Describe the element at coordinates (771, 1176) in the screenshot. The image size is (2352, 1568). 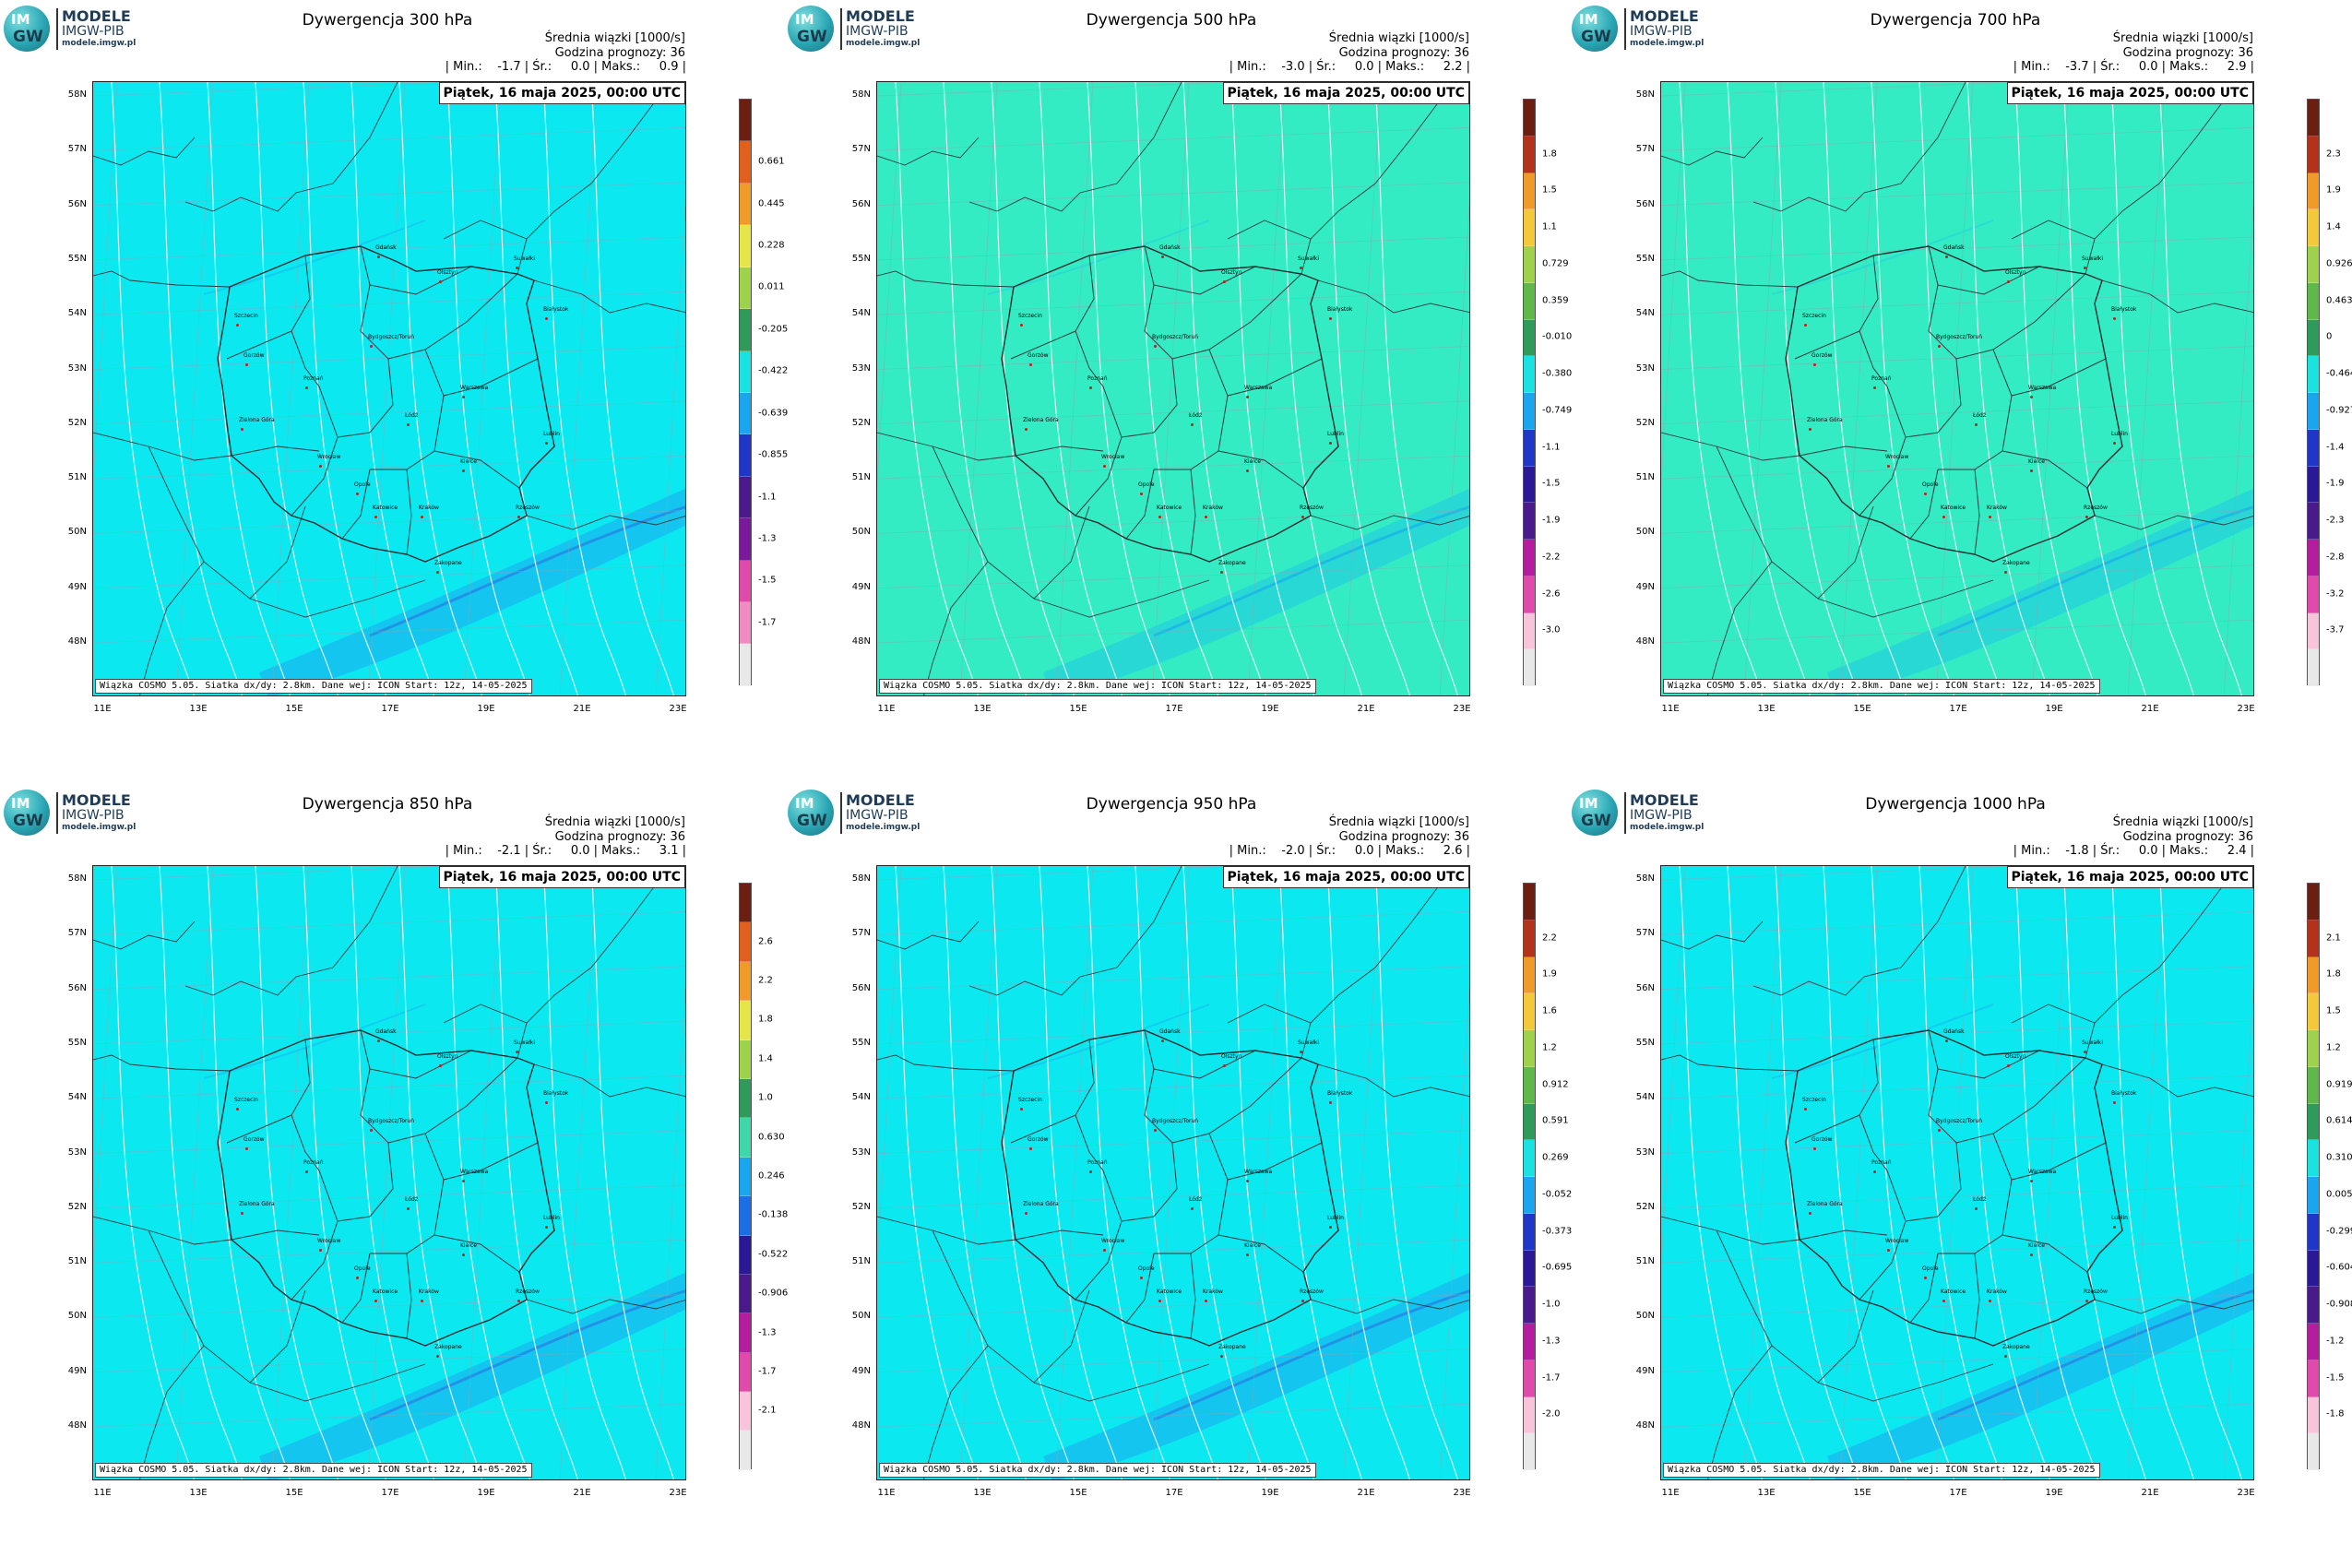
I see `colorbar-tick-label: 0.246` at that location.